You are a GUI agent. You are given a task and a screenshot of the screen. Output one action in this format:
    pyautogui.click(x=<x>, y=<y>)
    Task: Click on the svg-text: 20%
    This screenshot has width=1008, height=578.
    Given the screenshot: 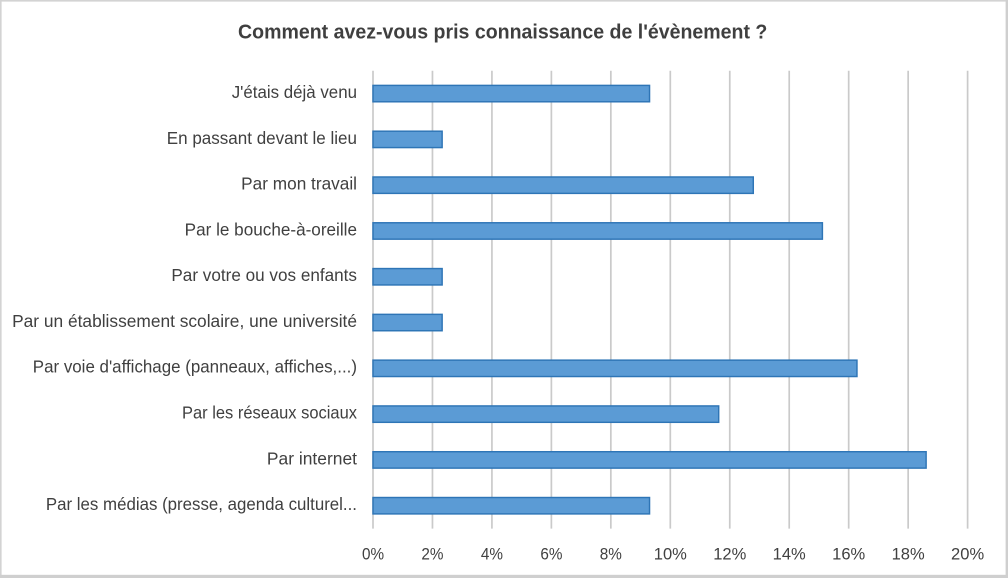 What is the action you would take?
    pyautogui.click(x=967, y=553)
    